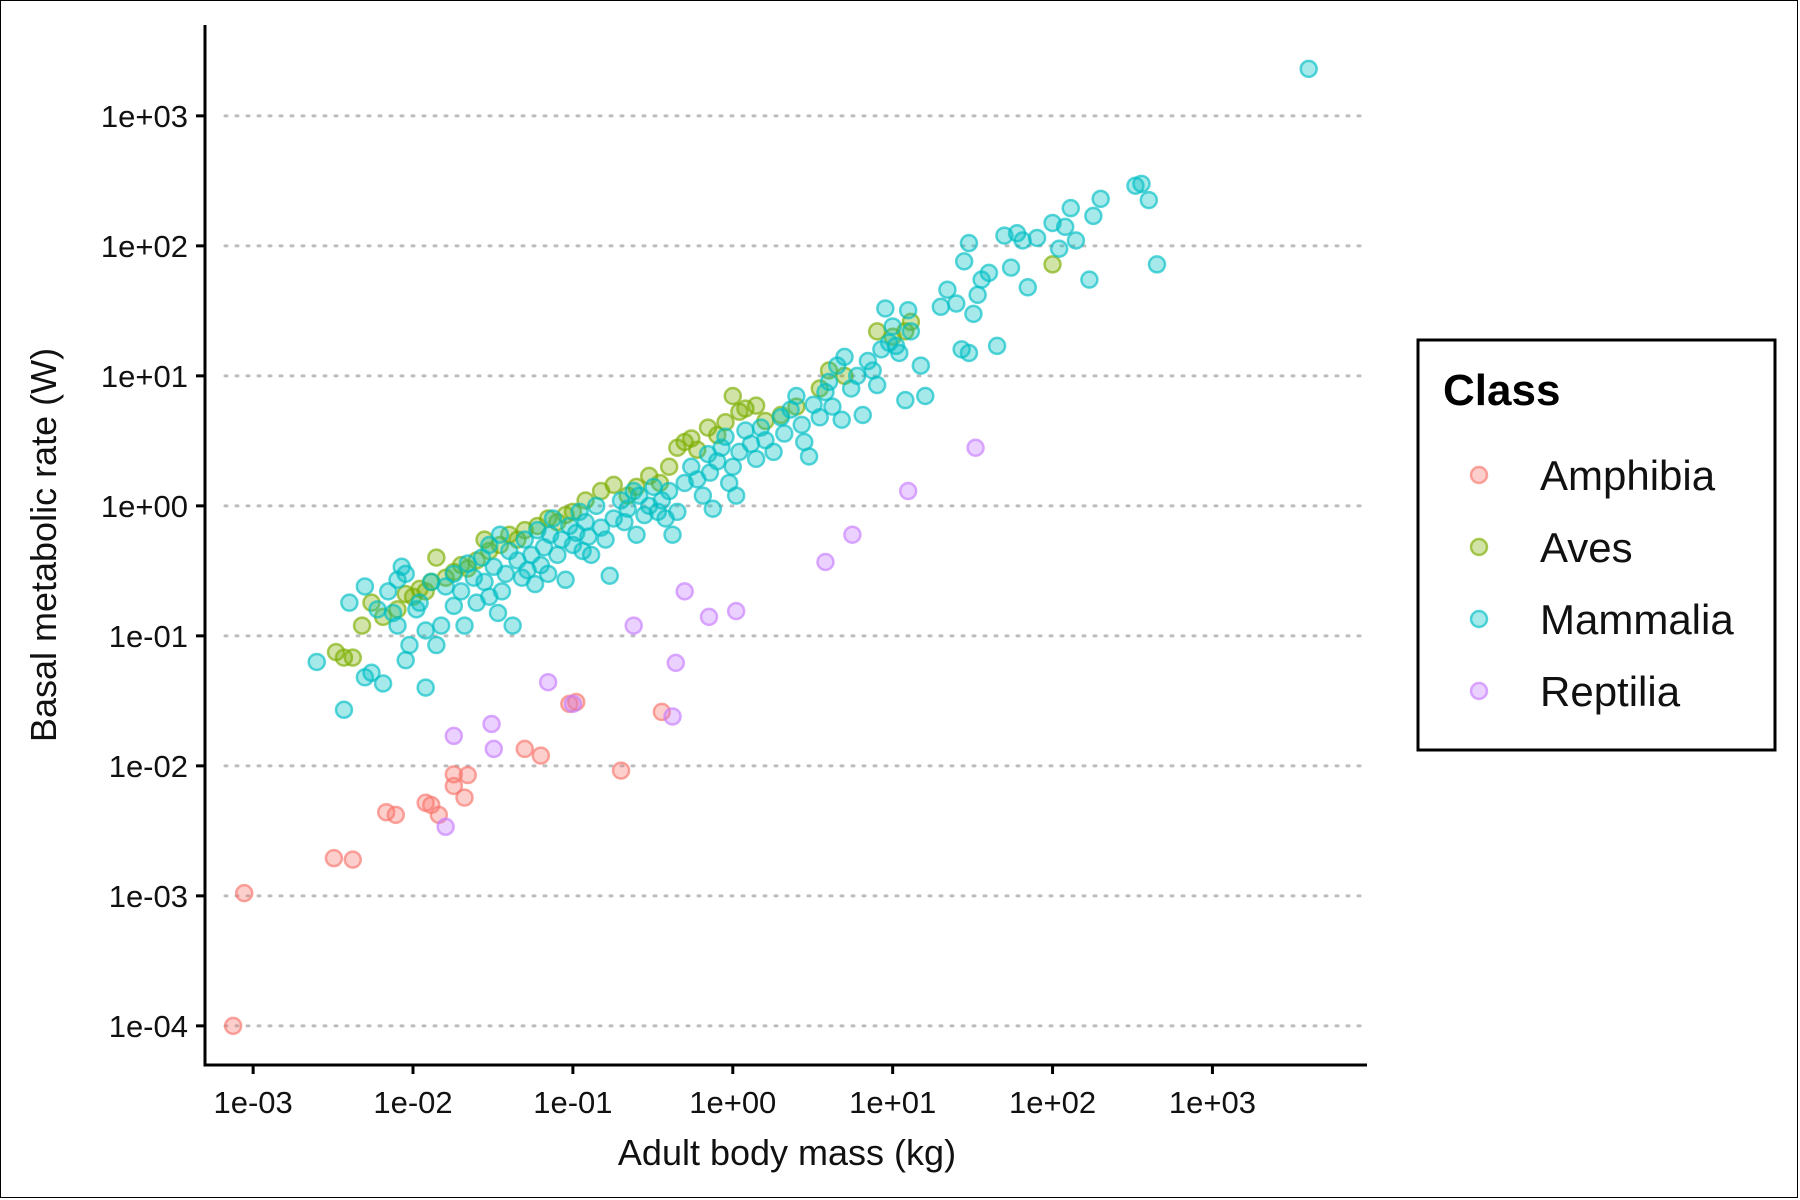 Image resolution: width=1800 pixels, height=1200 pixels. What do you see at coordinates (252, 1102) in the screenshot?
I see `x-tick-label: 1e-03` at bounding box center [252, 1102].